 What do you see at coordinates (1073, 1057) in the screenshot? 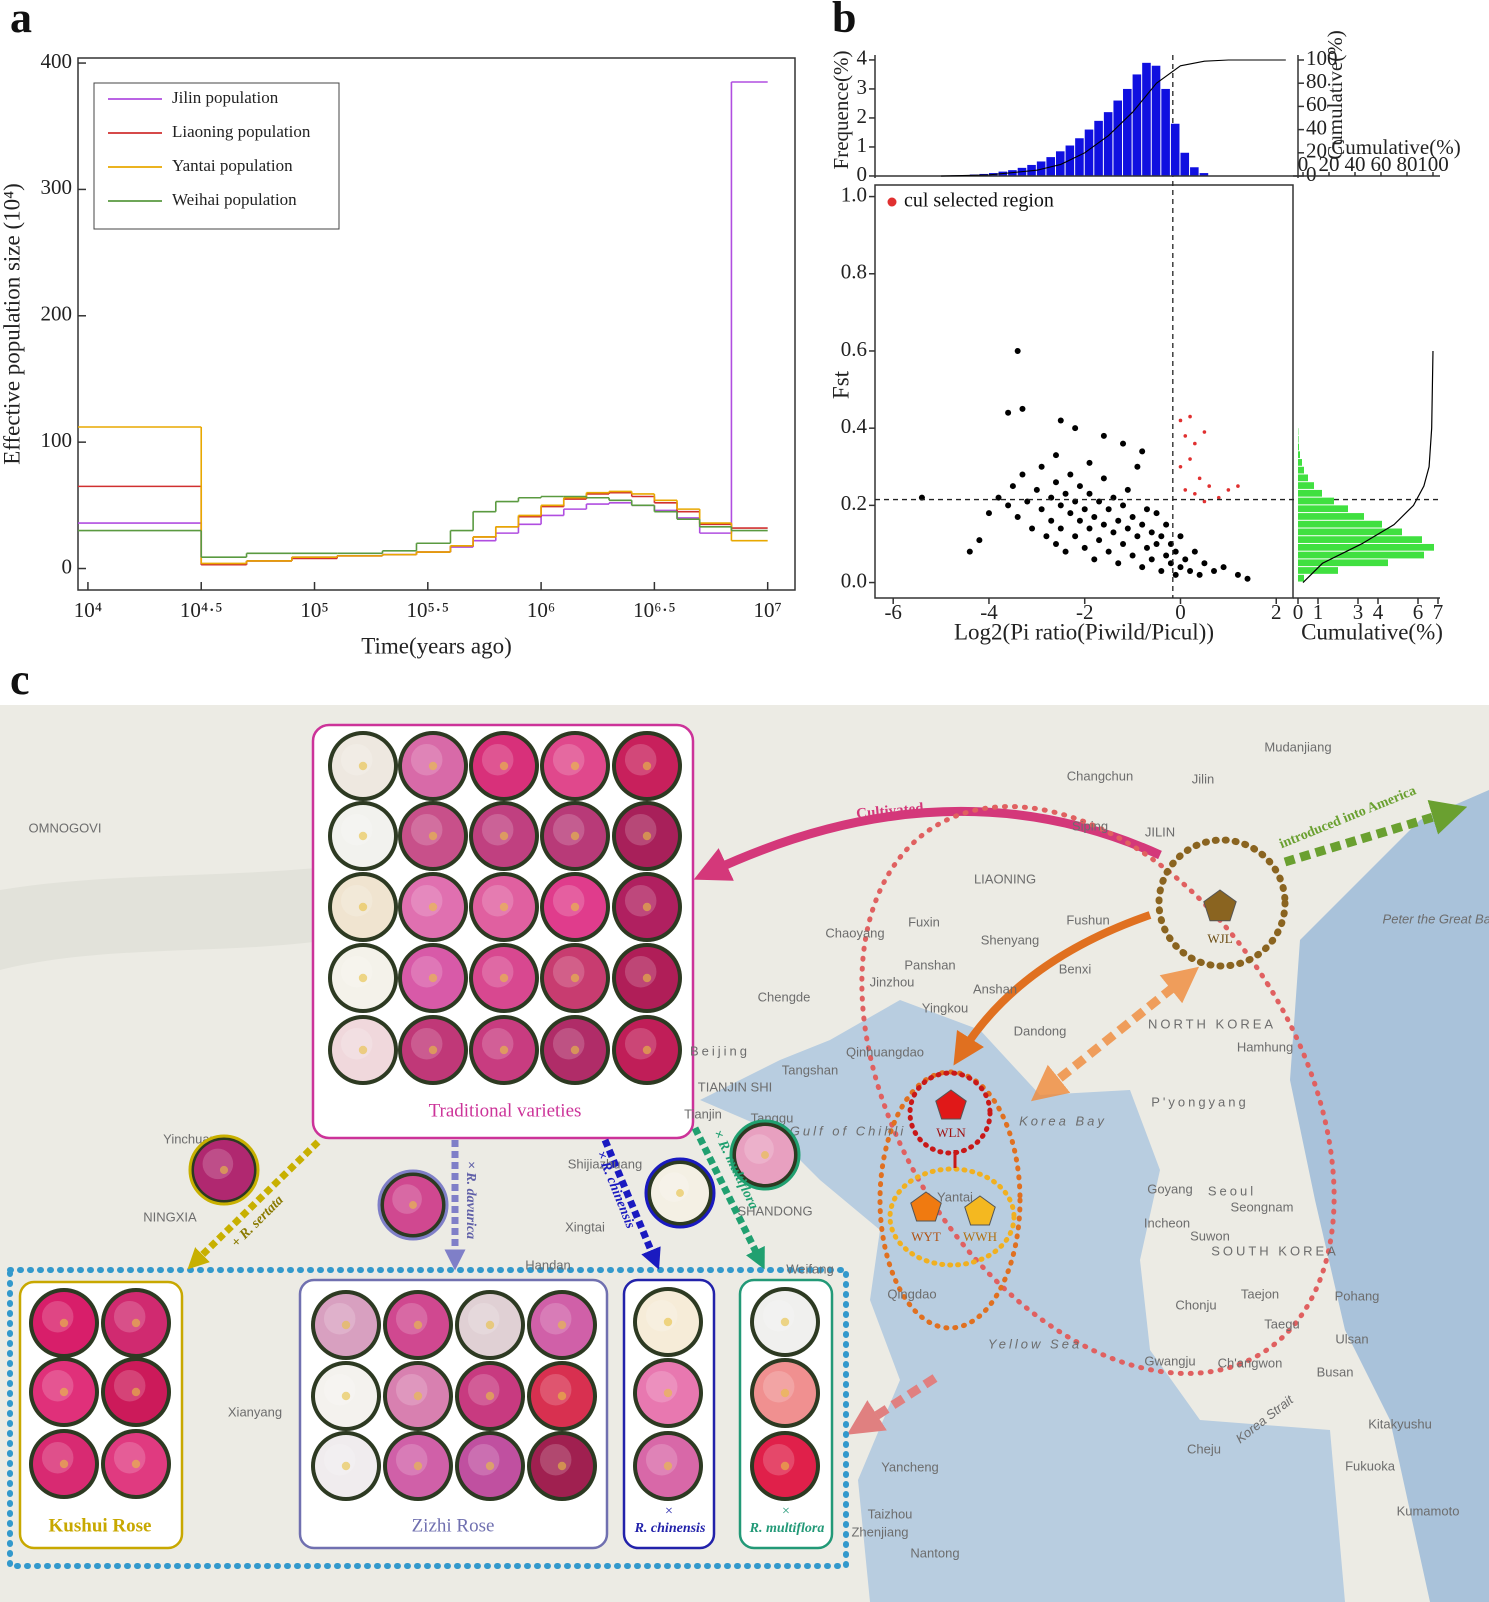
I see `population-icons` at bounding box center [1073, 1057].